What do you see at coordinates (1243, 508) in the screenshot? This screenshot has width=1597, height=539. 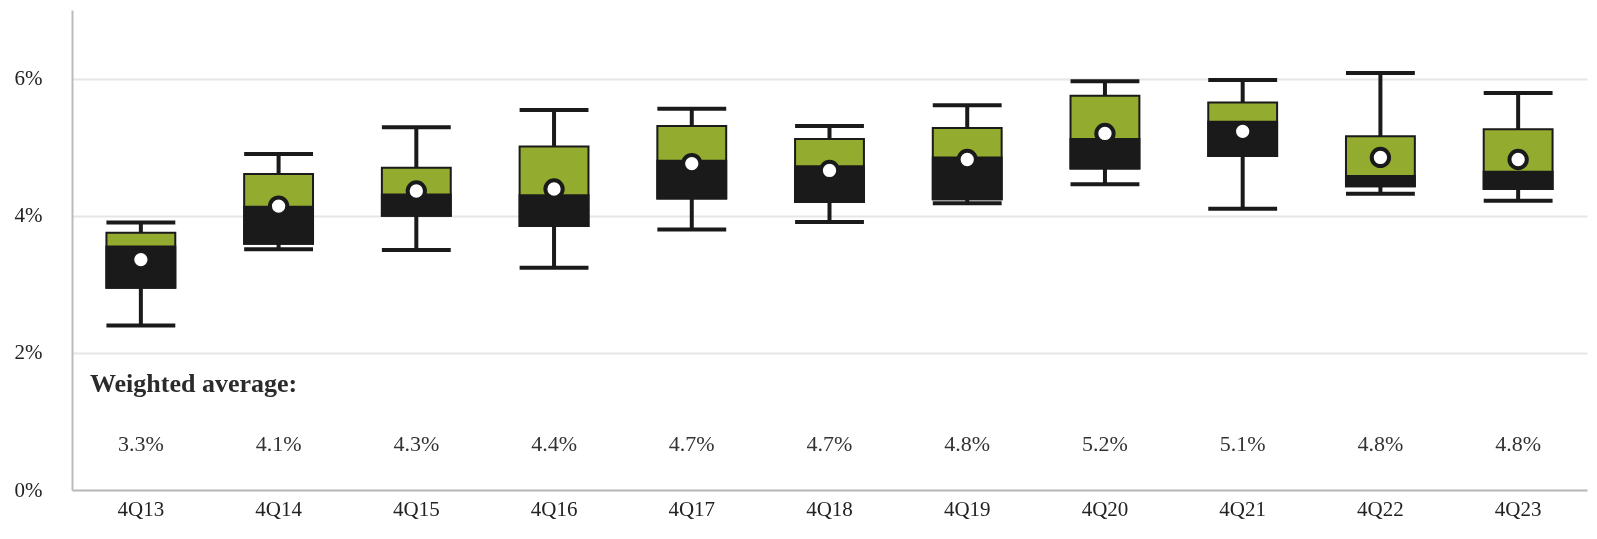 I see `x-tick-label: 4Q21` at bounding box center [1243, 508].